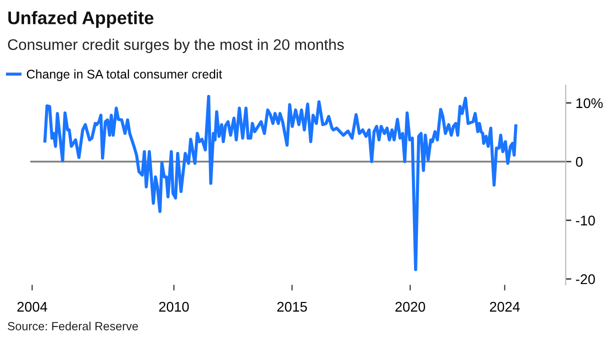 The image size is (605, 344). I want to click on chart-title: Unfazed Appetite, so click(81, 19).